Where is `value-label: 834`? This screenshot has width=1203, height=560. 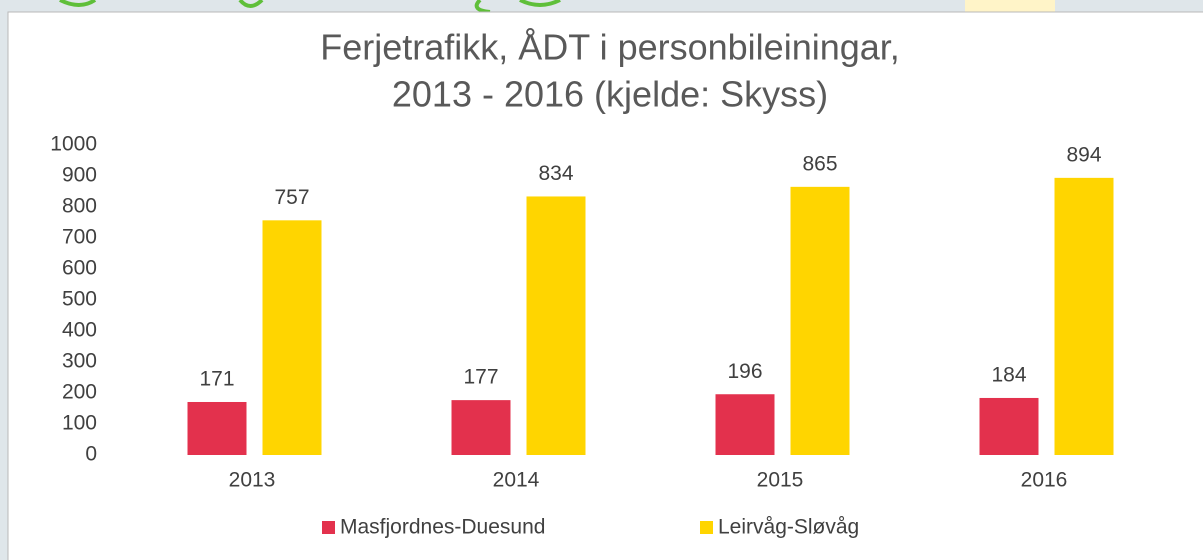 value-label: 834 is located at coordinates (555, 173).